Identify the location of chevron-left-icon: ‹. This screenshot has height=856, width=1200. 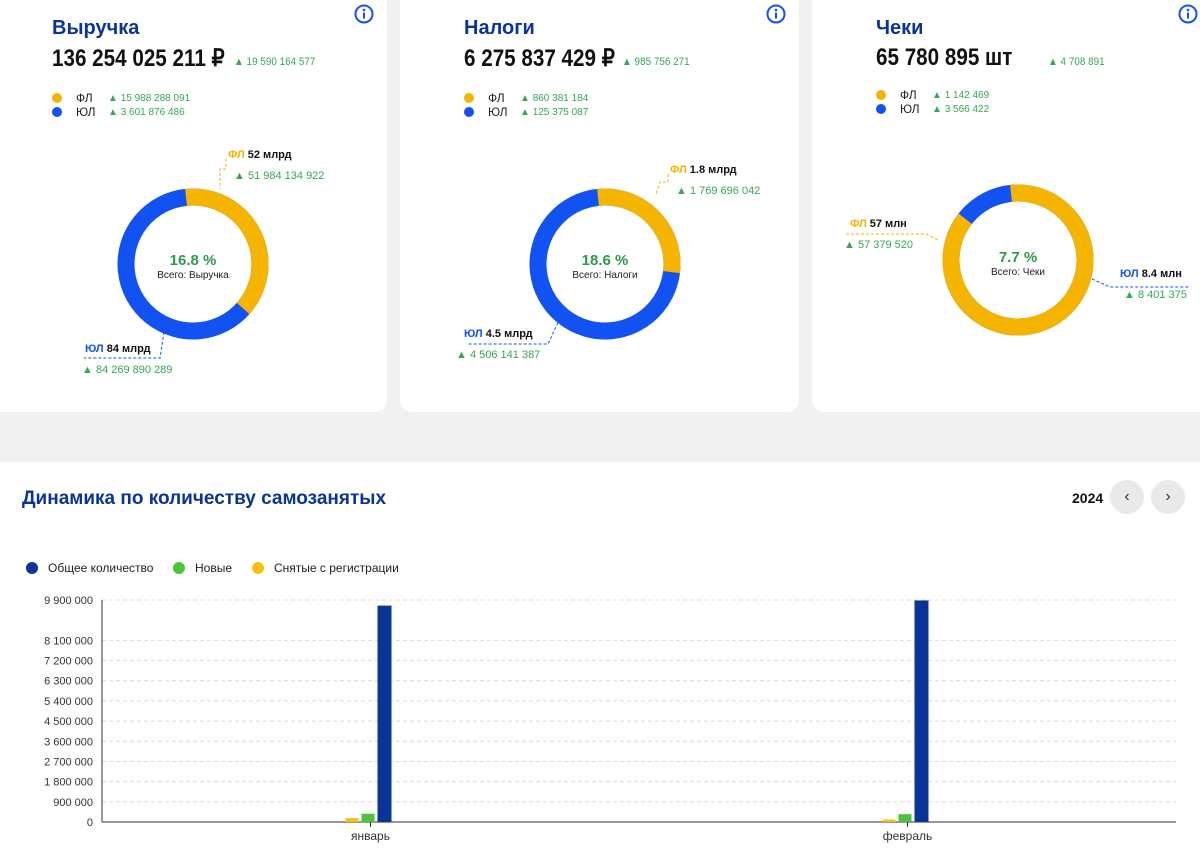
(1127, 496).